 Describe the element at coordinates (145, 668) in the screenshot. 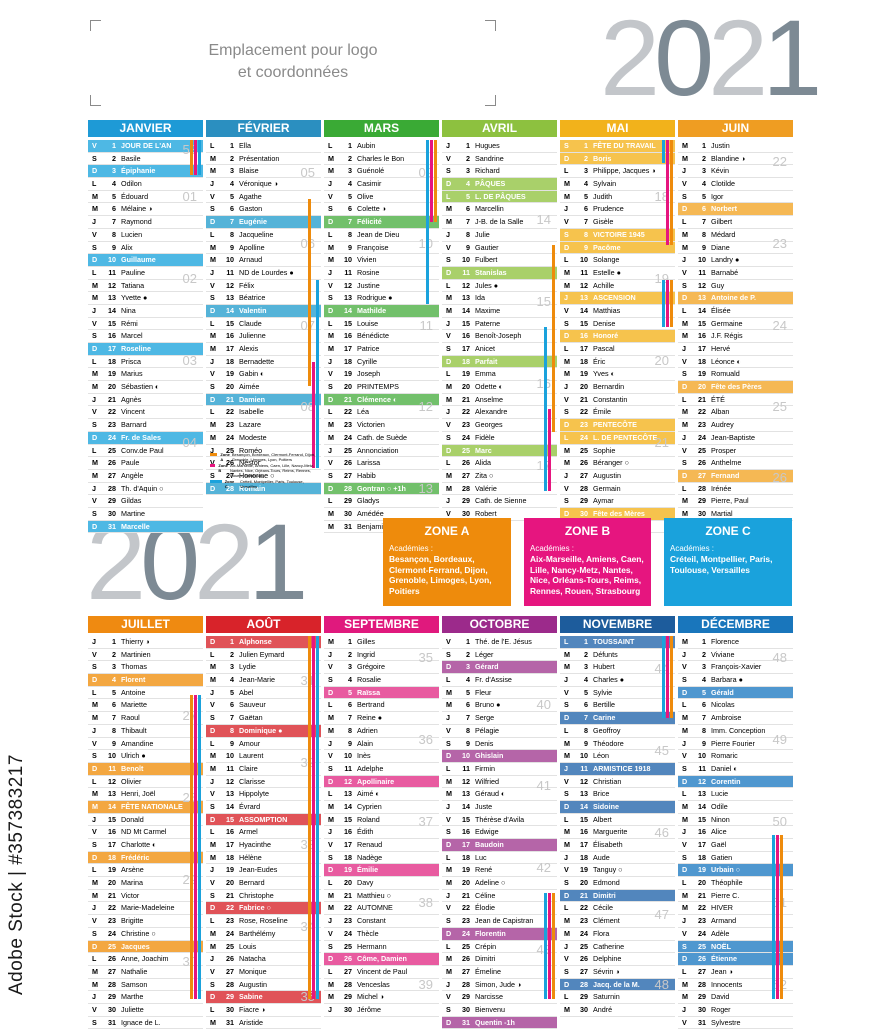

I see `day-row: S 3 Thomas` at that location.